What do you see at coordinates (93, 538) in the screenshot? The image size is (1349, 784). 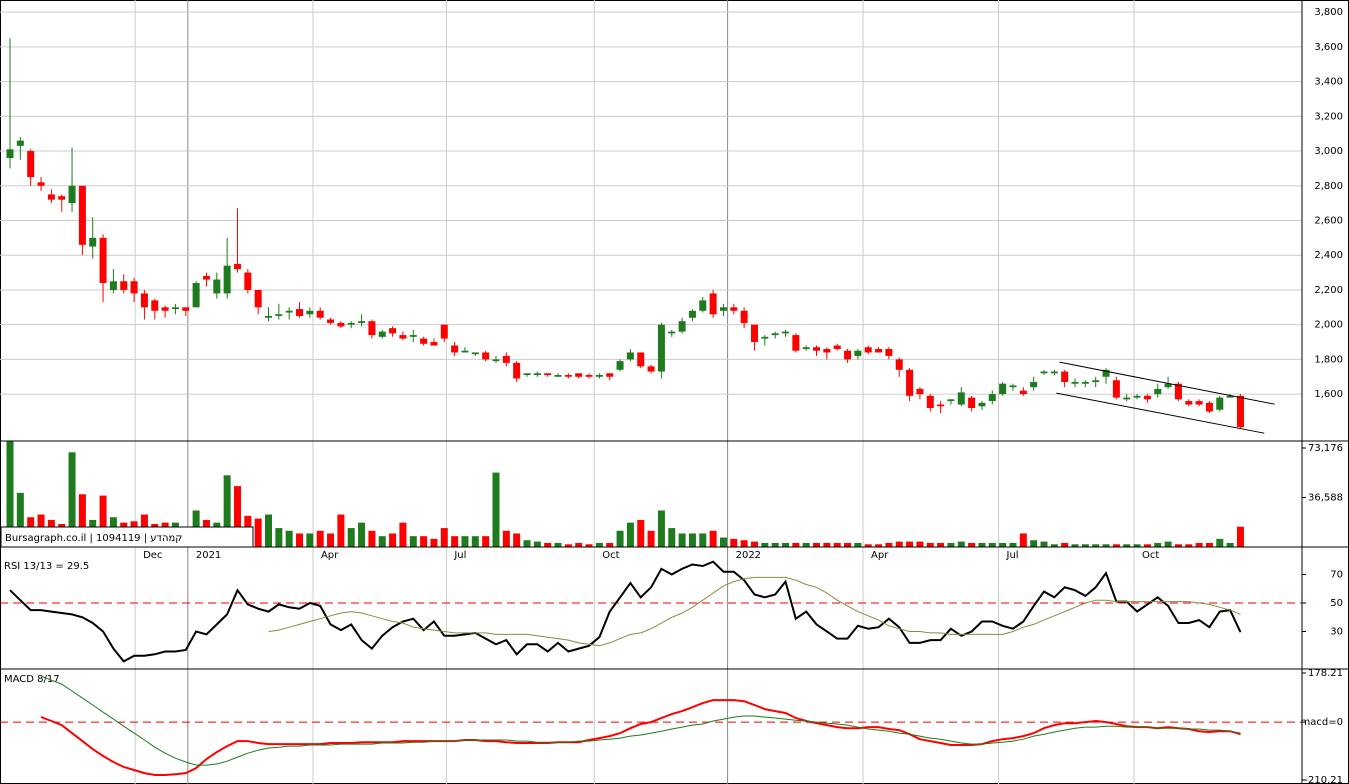 I see `watermark: Bursagraph.co.il | 1094119 | קמהדע` at bounding box center [93, 538].